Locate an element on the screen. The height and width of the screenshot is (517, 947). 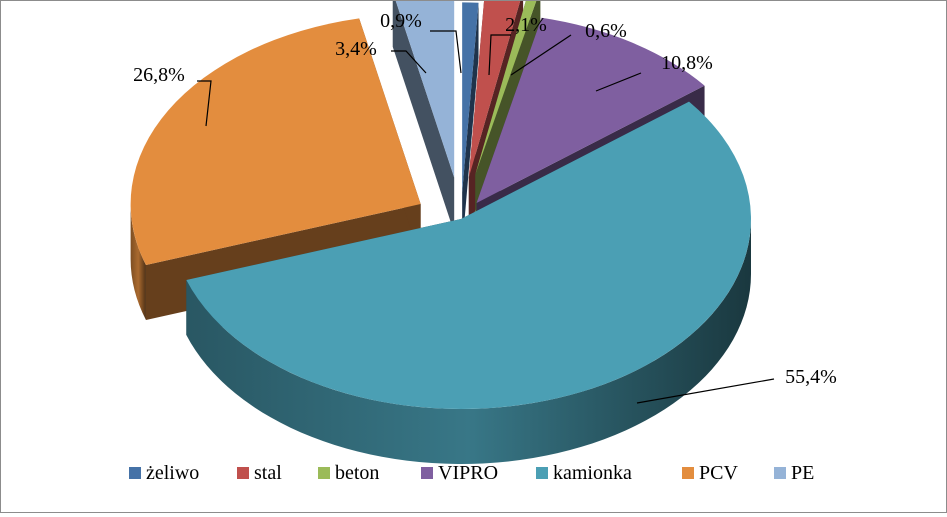
legend-label-vipro: VIPRO is located at coordinates (468, 473).